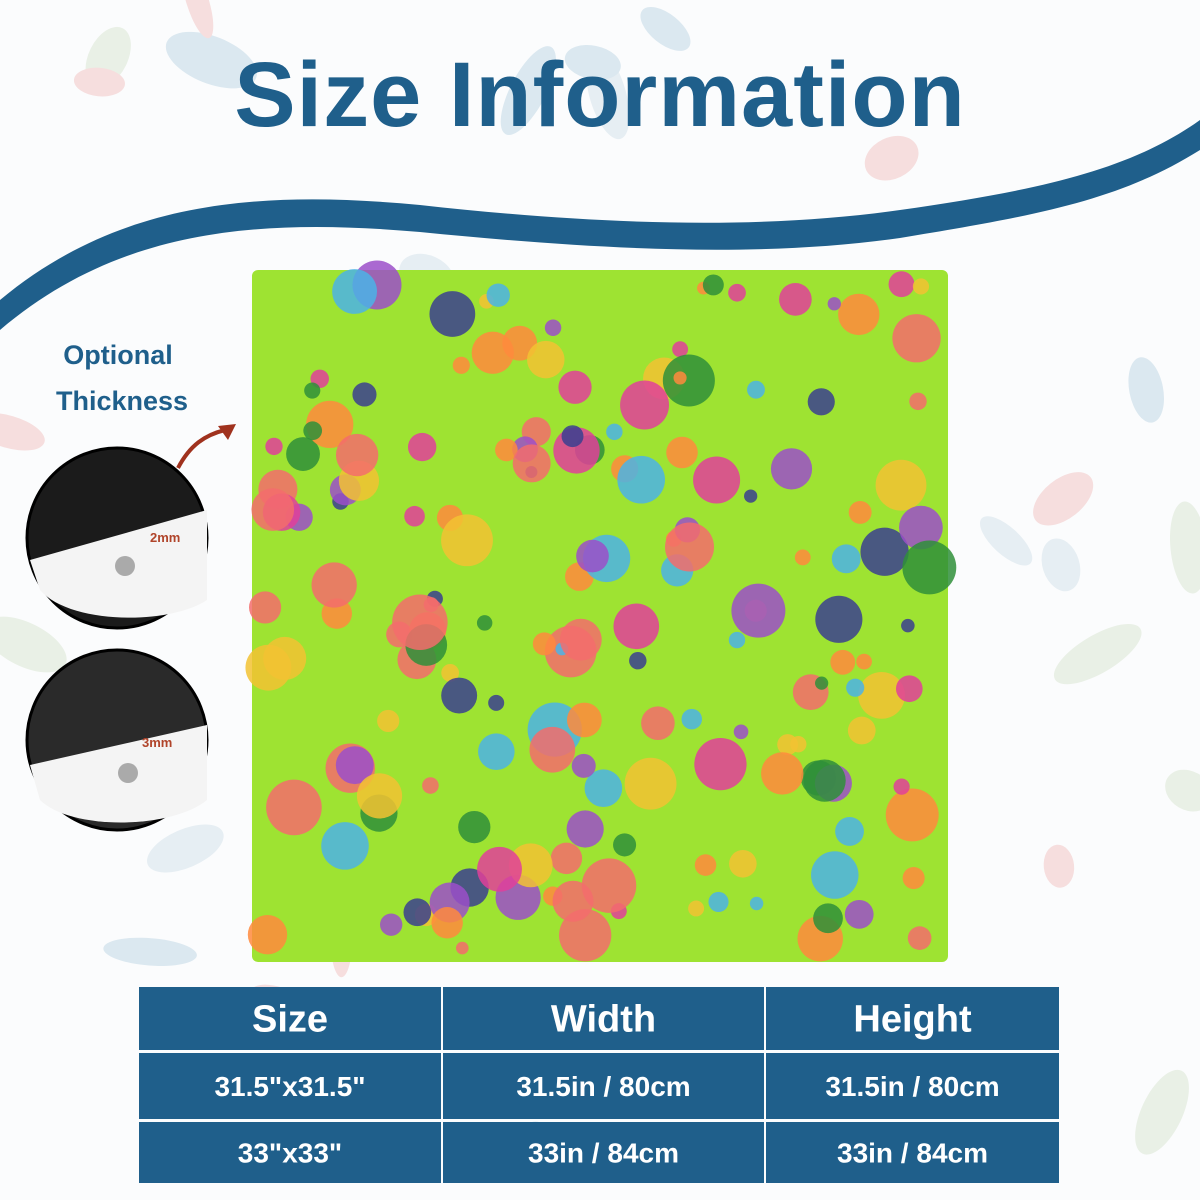 This screenshot has width=1200, height=1200. I want to click on thickness-title: Optional, so click(118, 355).